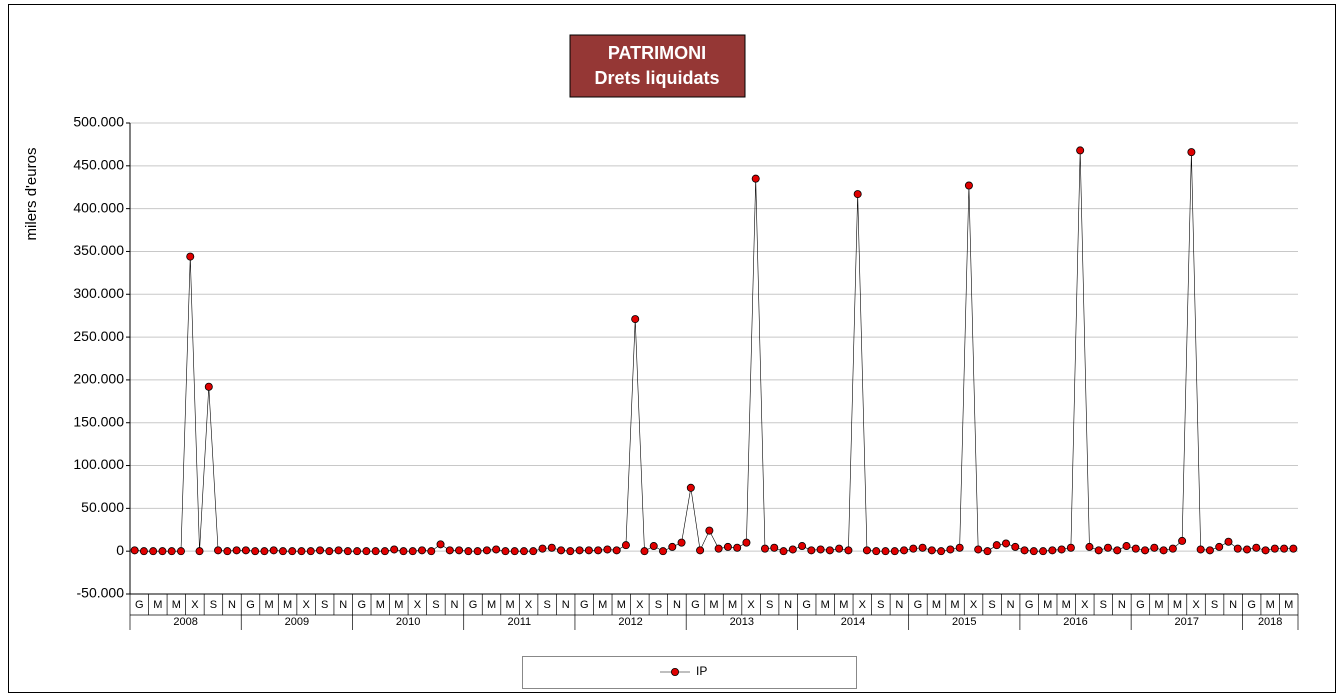 This screenshot has width=1344, height=699. I want to click on y-tick-label: 350.000, so click(98, 250).